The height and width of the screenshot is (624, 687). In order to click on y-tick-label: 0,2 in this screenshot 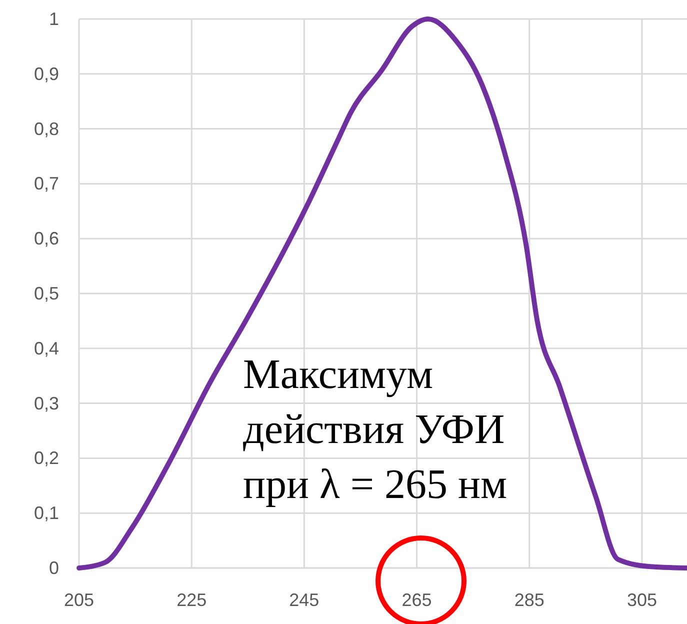, I will do `click(46, 458)`.